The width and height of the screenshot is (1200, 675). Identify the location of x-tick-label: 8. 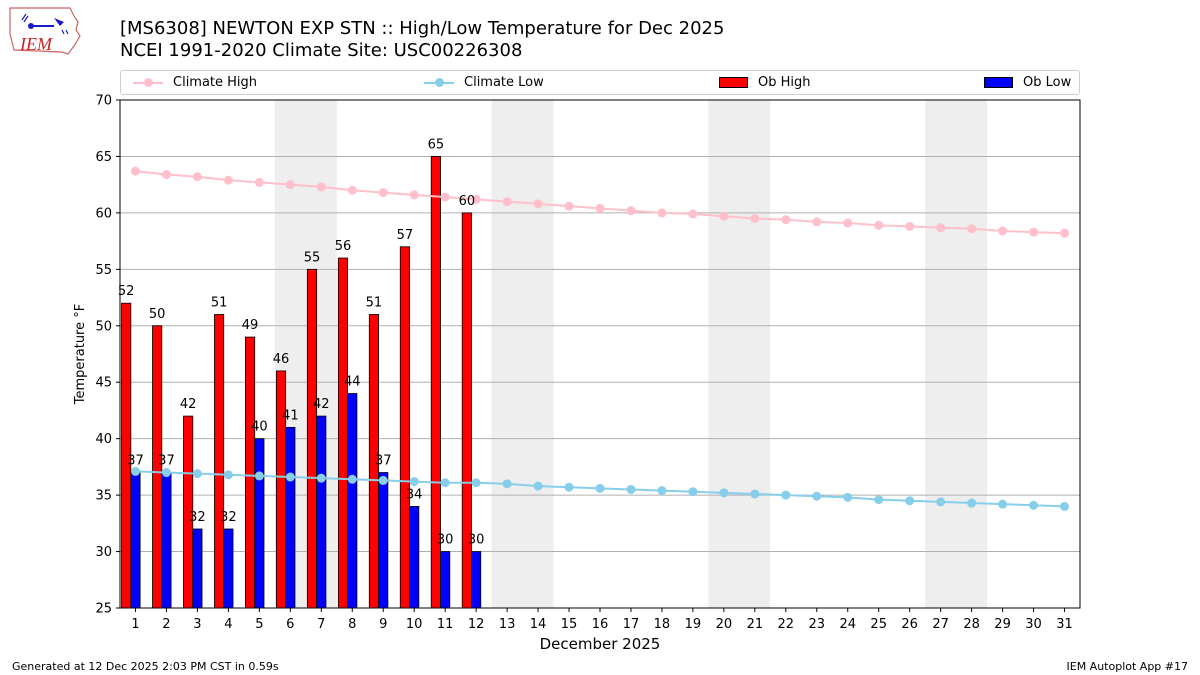
(352, 624).